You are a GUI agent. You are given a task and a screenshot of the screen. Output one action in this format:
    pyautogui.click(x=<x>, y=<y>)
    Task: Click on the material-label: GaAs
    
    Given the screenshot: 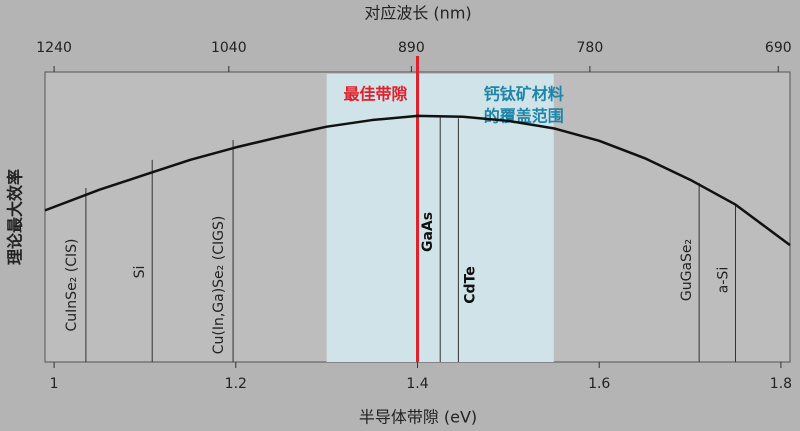 What is the action you would take?
    pyautogui.click(x=428, y=232)
    